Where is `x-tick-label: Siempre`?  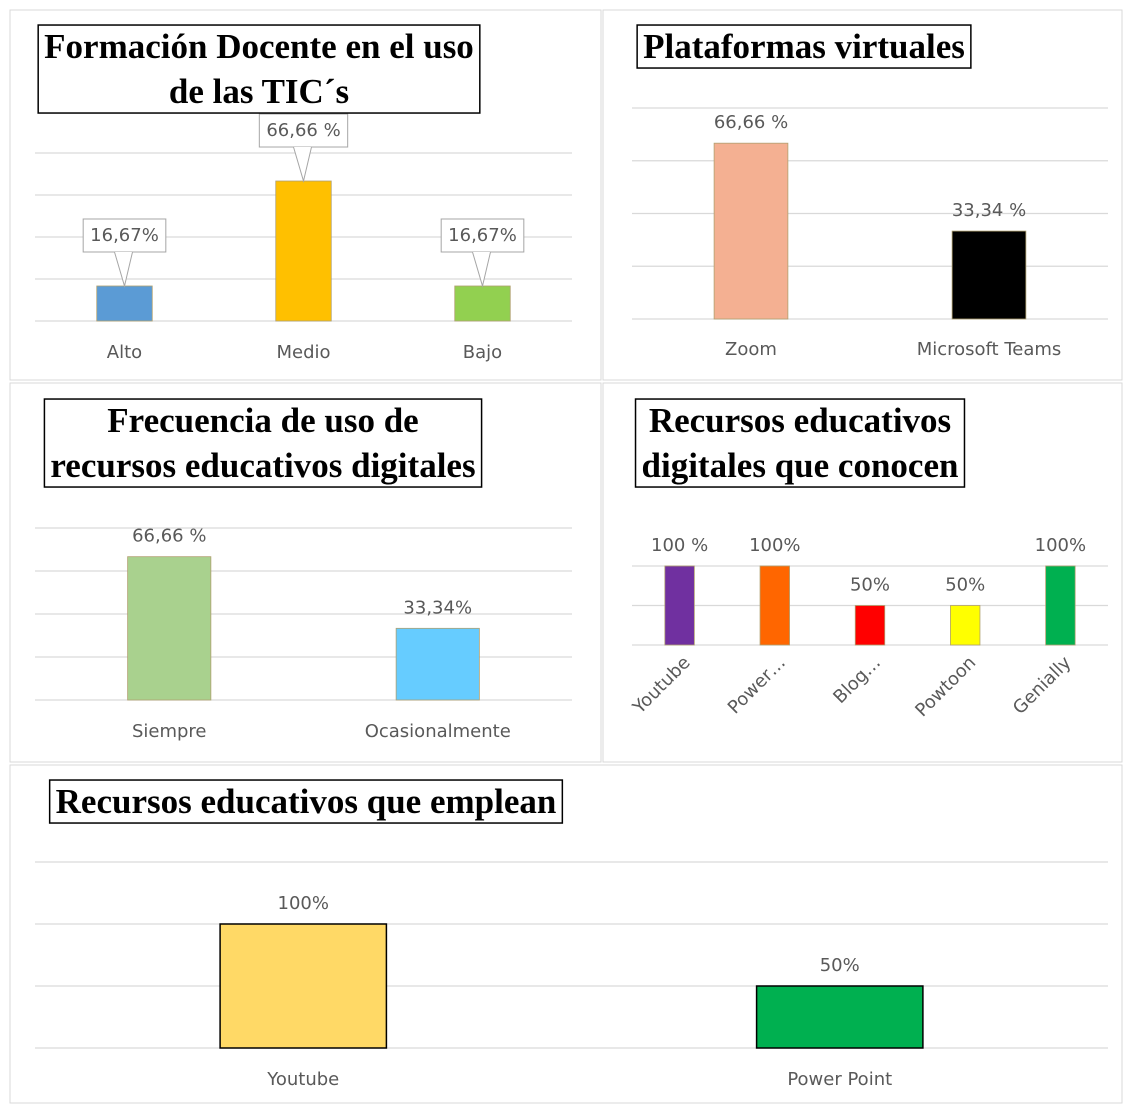
x-tick-label: Siempre is located at coordinates (169, 731).